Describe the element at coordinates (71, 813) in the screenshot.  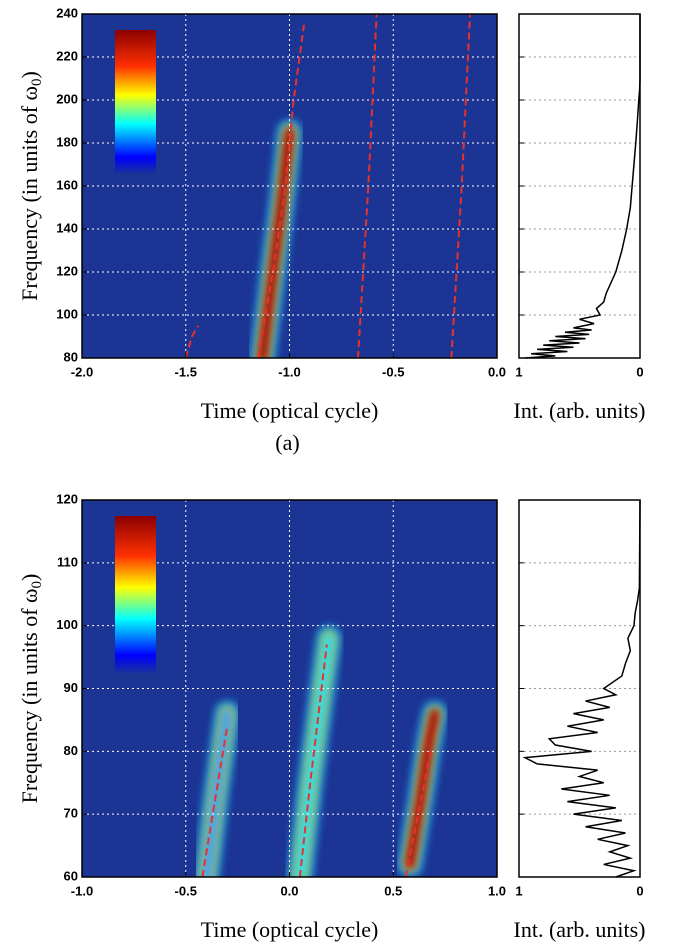
I see `y-tick-label: 70` at that location.